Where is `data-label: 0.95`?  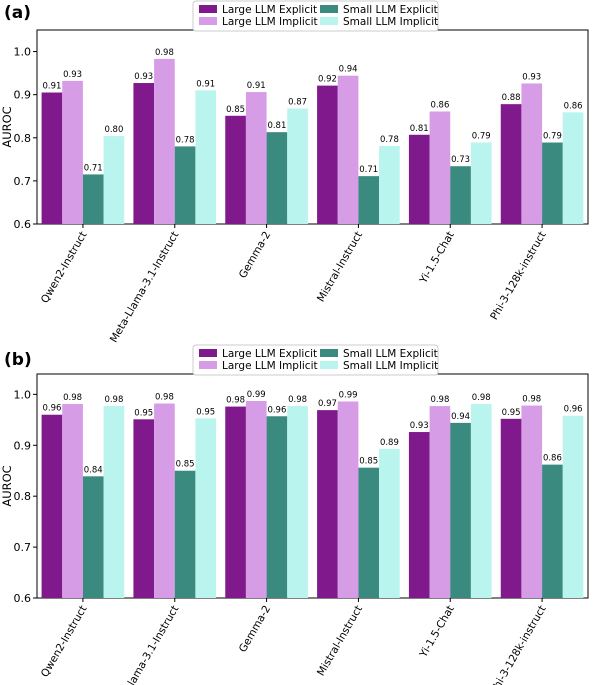
data-label: 0.95 is located at coordinates (143, 413).